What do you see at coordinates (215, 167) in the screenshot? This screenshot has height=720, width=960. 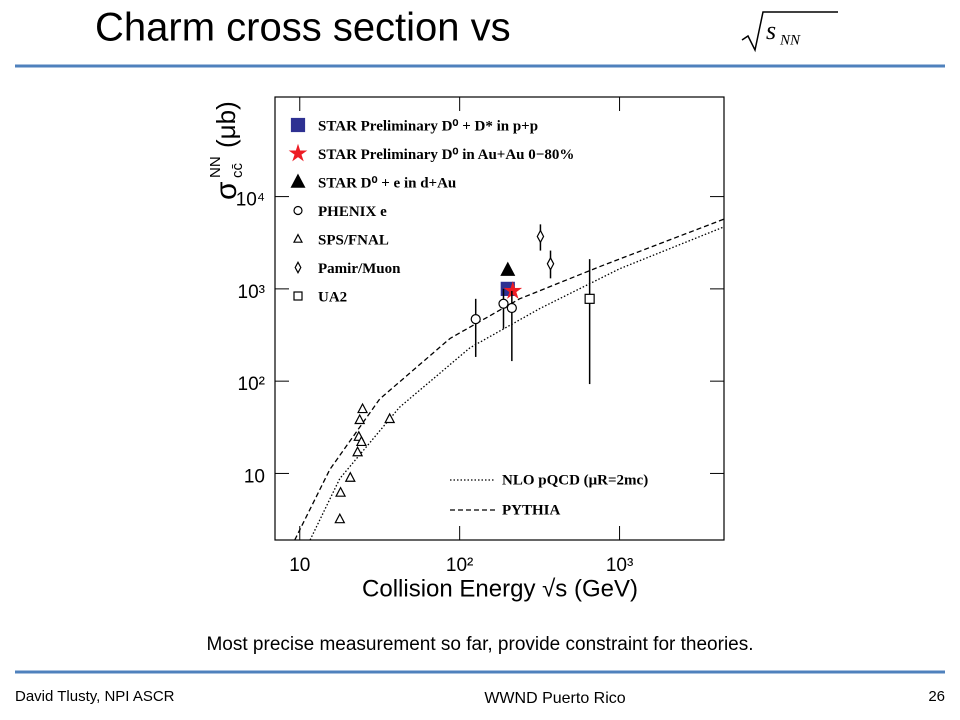 I see `y-label-sup: NN` at bounding box center [215, 167].